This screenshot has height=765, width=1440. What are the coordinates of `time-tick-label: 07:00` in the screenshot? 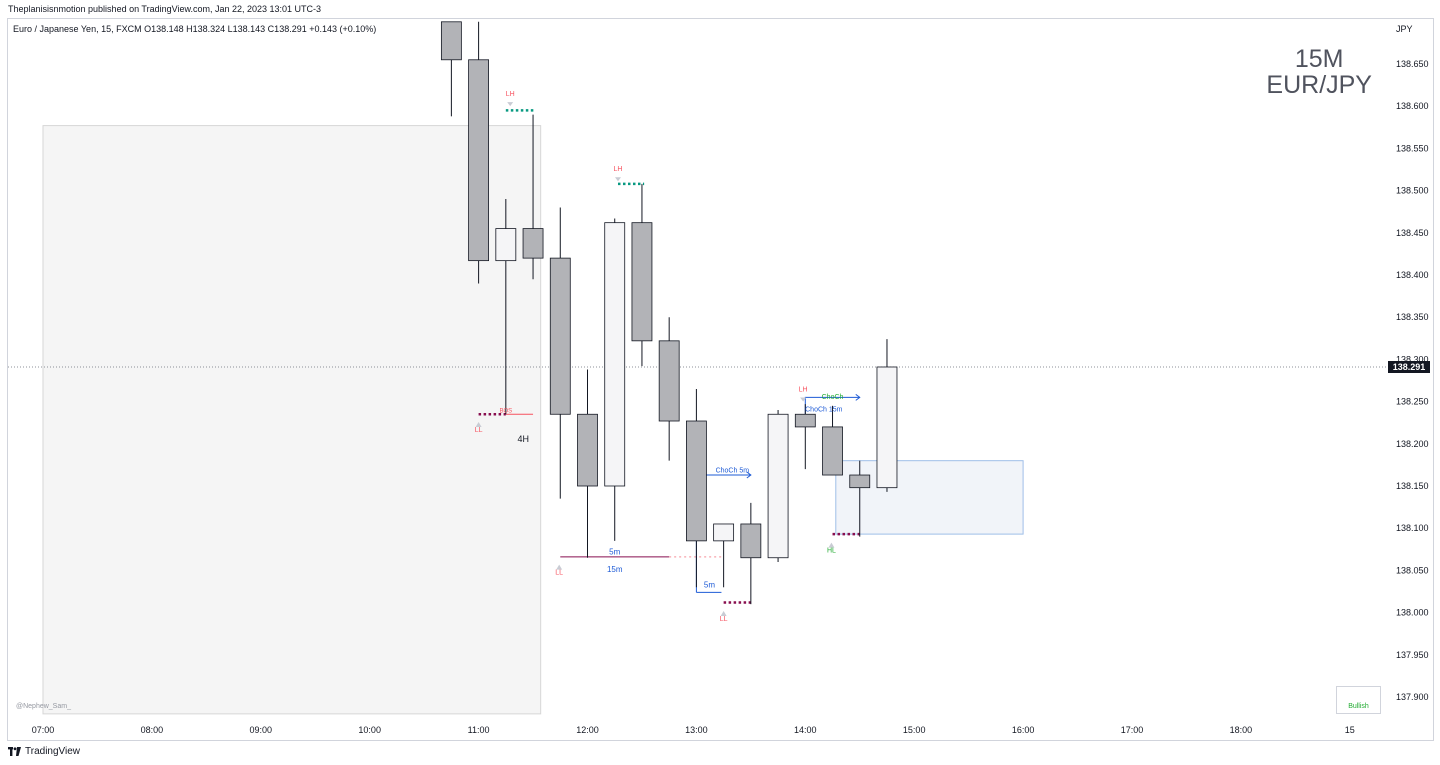 It's located at (43, 730).